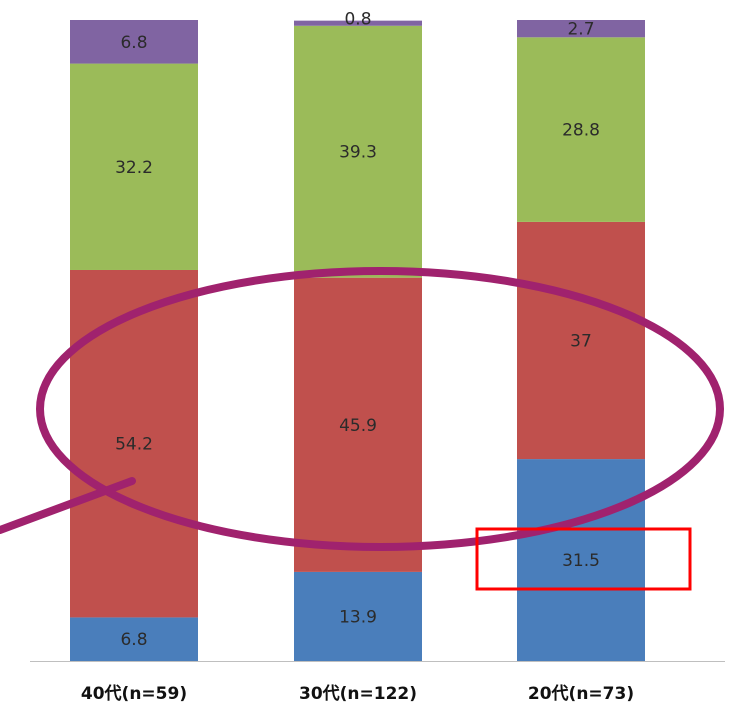  I want to click on bar-value-label: 54.2, so click(134, 445).